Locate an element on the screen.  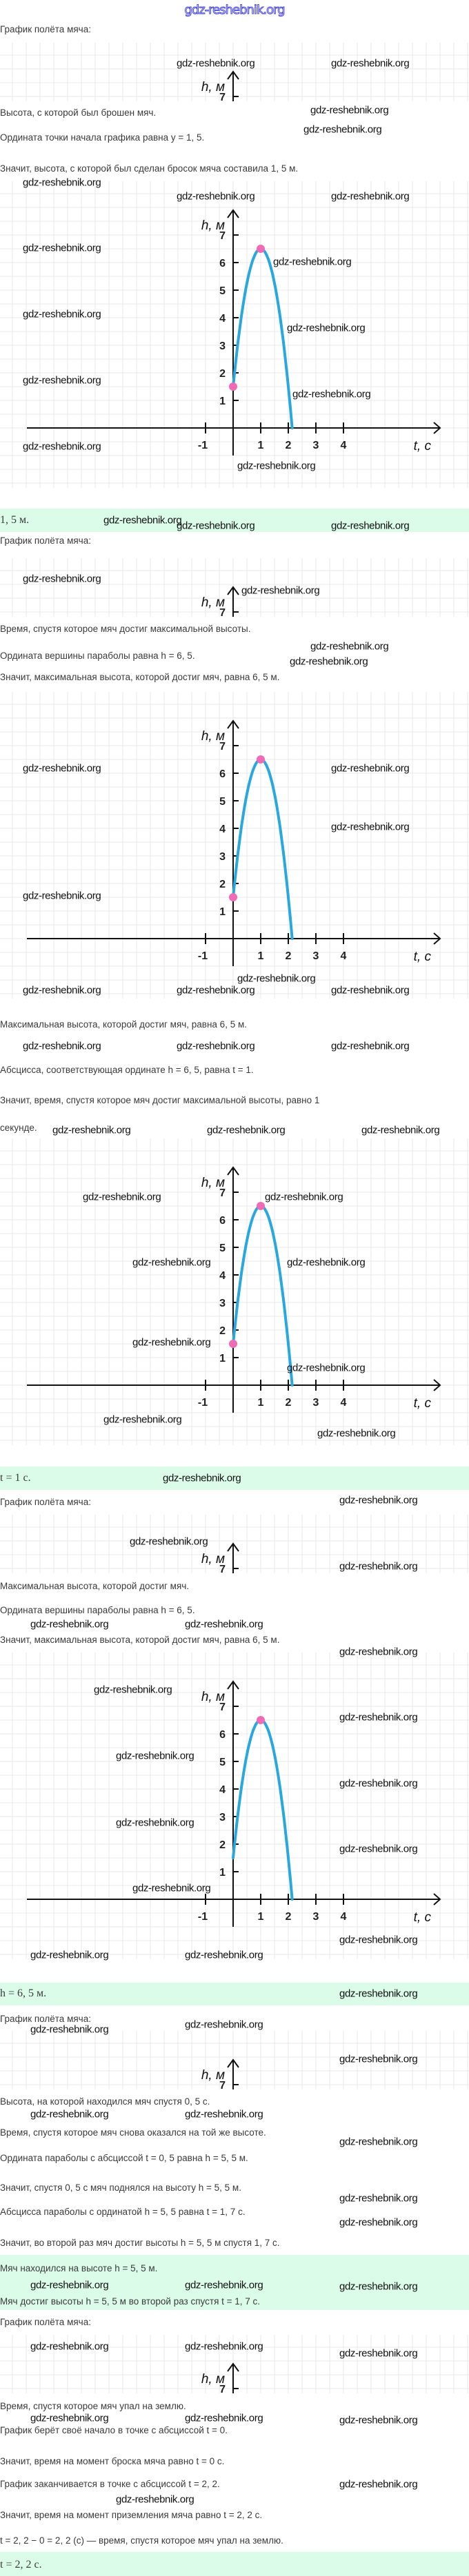
y-tick-label: 5 is located at coordinates (222, 1762).